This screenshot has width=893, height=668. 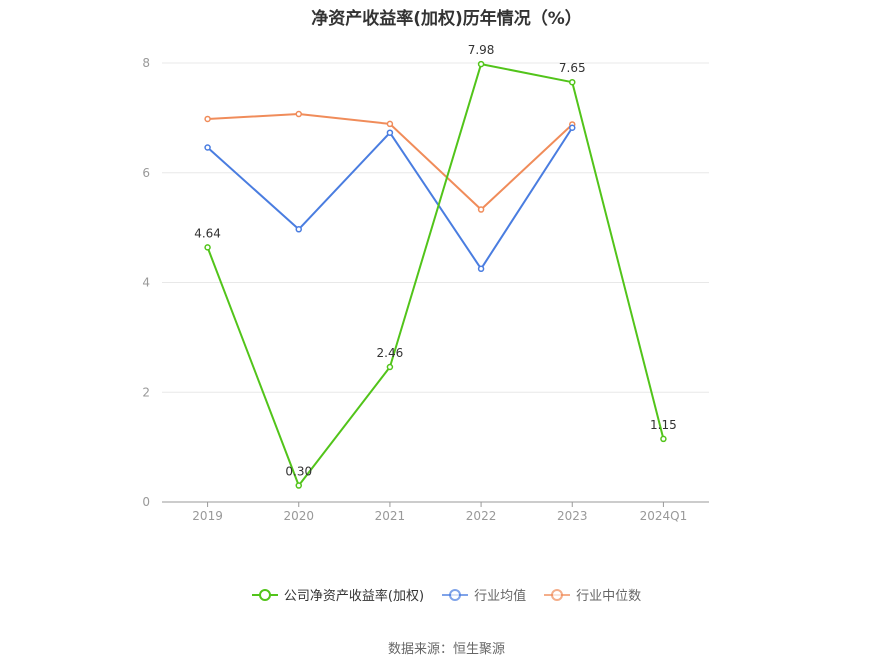 What do you see at coordinates (481, 516) in the screenshot?
I see `x-tick-label: 2022` at bounding box center [481, 516].